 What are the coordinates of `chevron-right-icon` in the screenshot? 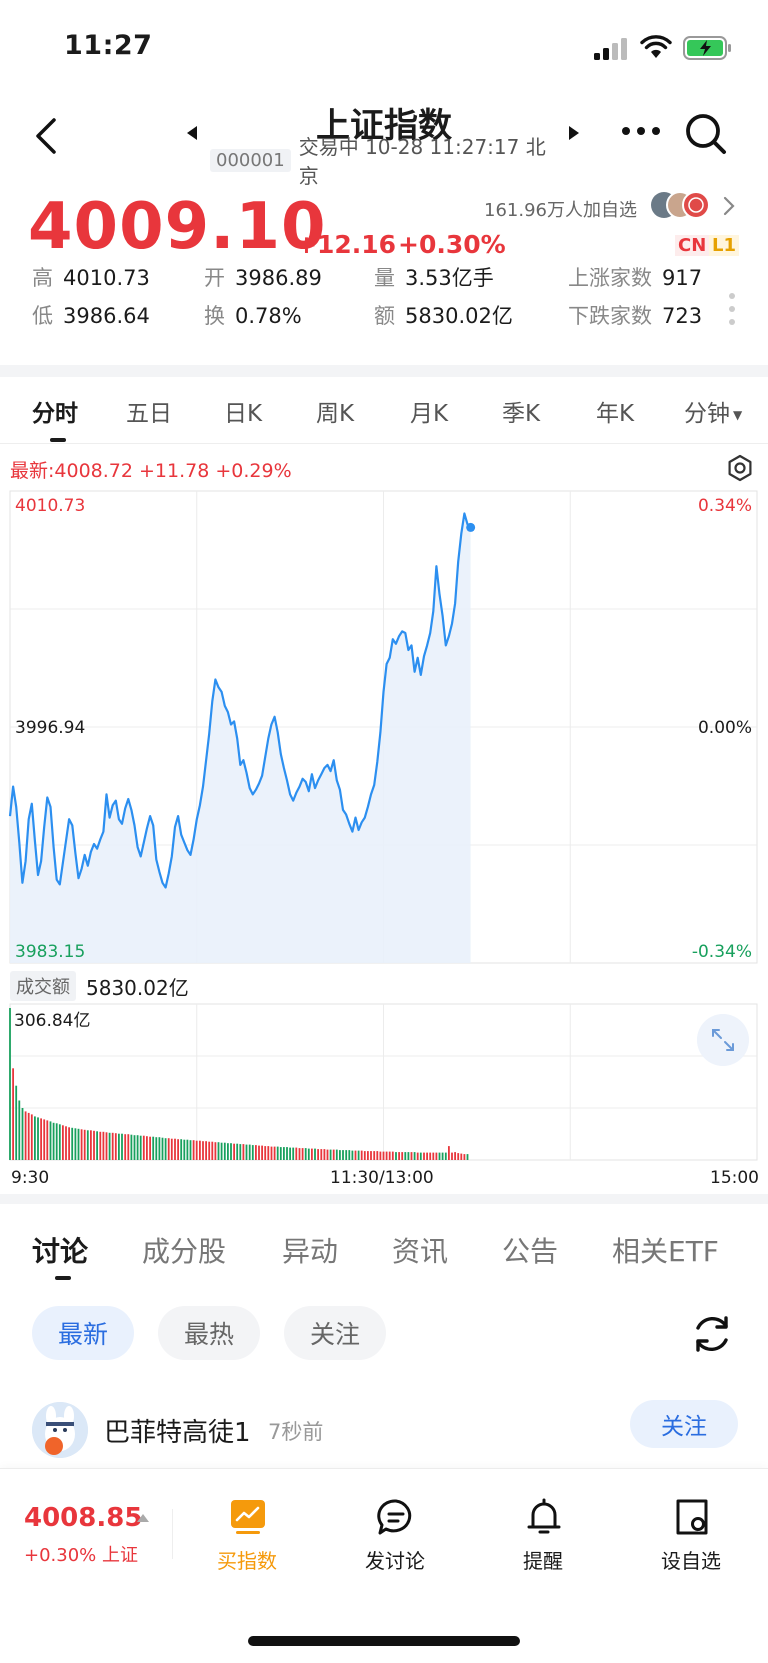 It's located at (729, 206).